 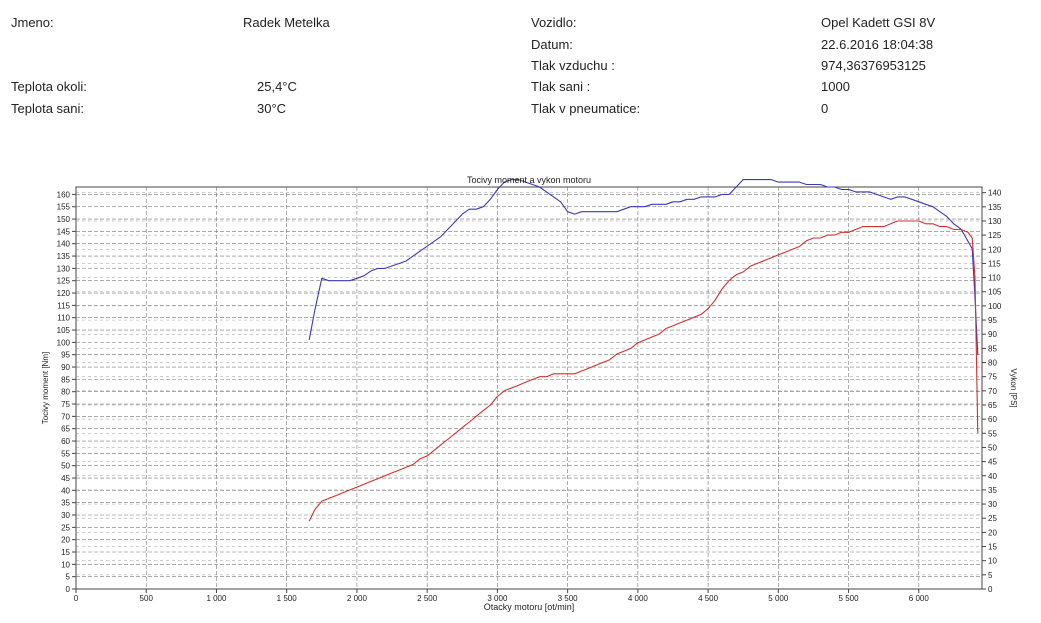 What do you see at coordinates (64, 244) in the screenshot?
I see `y-tick-label: 140` at bounding box center [64, 244].